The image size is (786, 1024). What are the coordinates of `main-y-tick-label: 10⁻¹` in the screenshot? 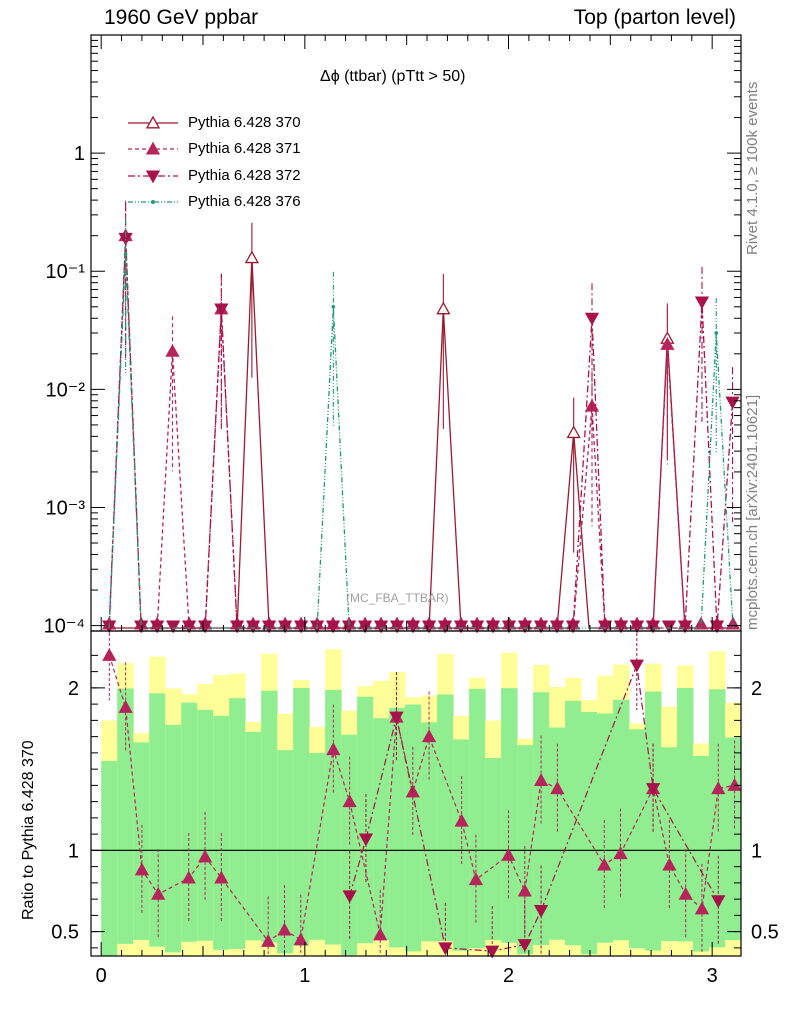 It's located at (66, 272).